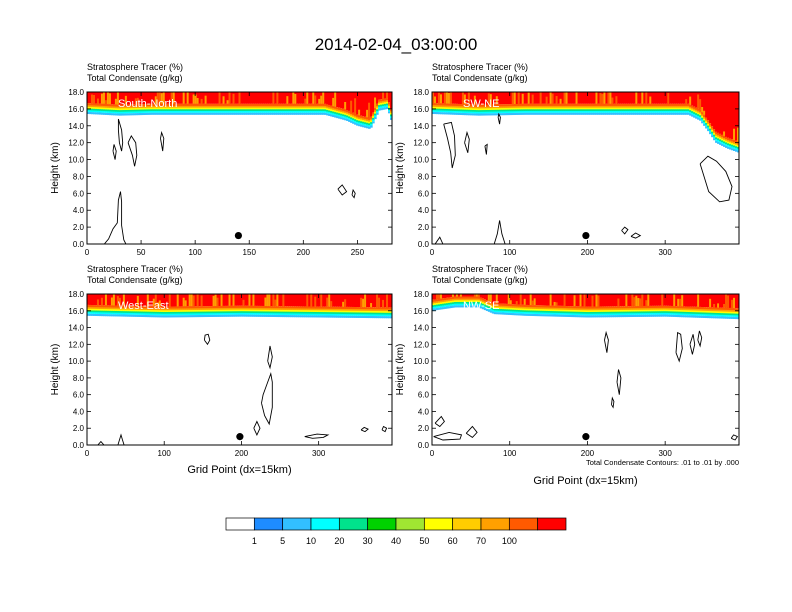 The width and height of the screenshot is (792, 612). What do you see at coordinates (87, 252) in the screenshot?
I see `x-tick-label: 0` at bounding box center [87, 252].